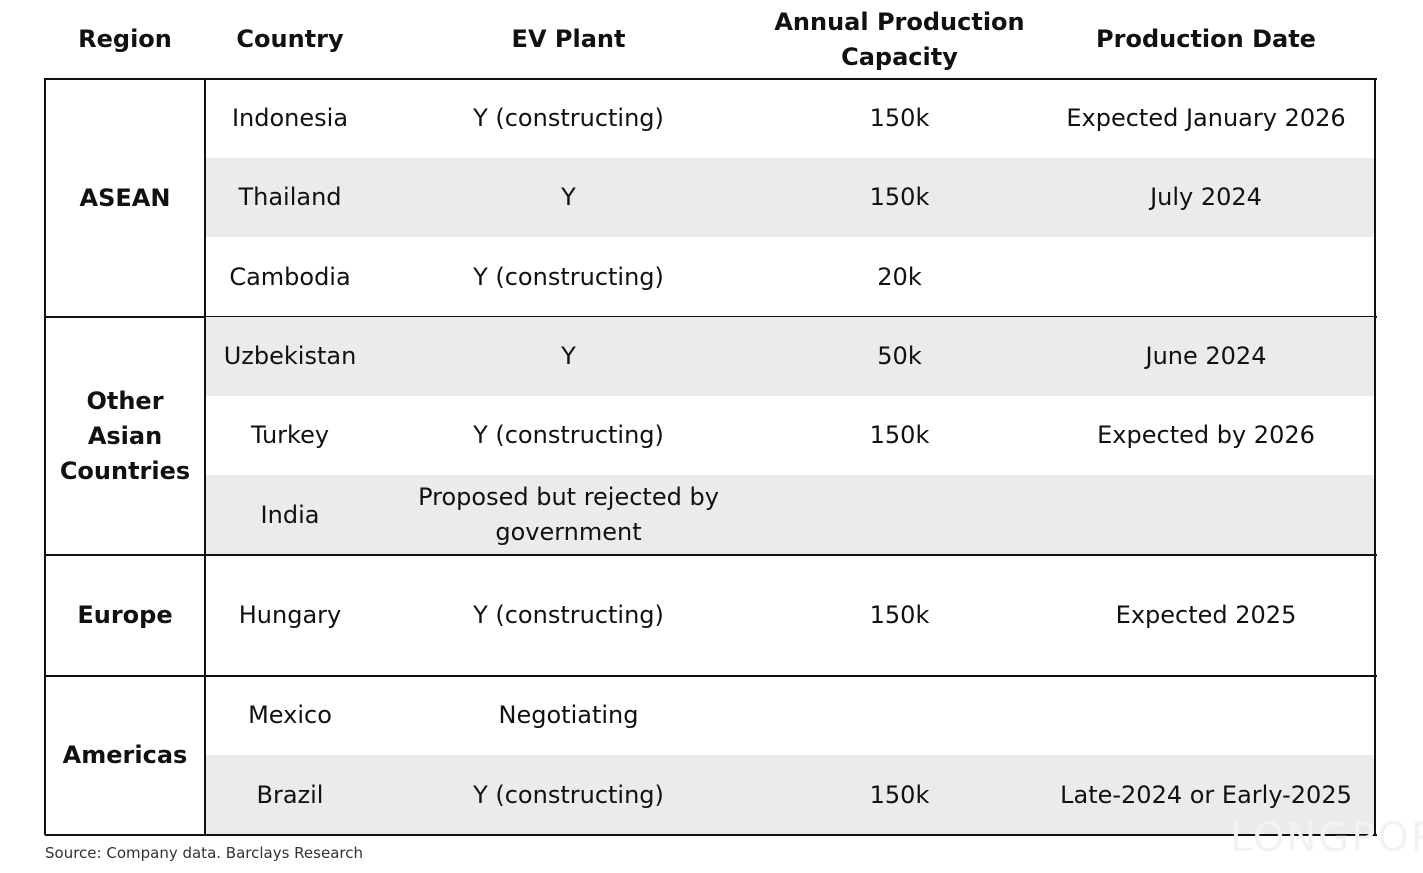  I want to click on table-cell: Proposed but rejected by government, so click(568, 514).